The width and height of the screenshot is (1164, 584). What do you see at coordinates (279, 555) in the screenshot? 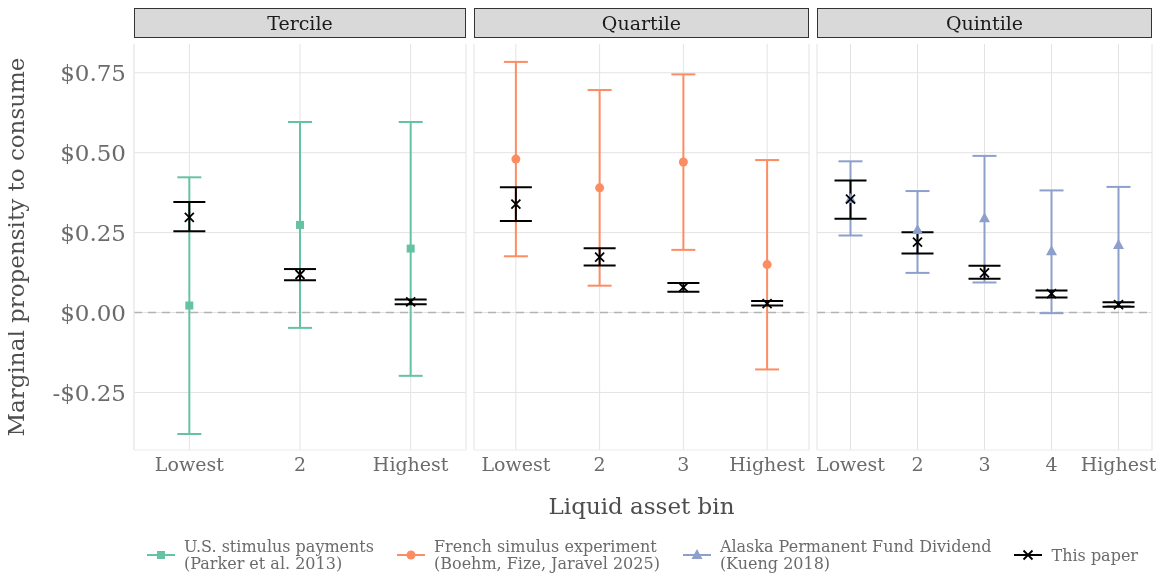
I see `legend-label: U.S. stimulus payments (Parker et al. 2013)` at bounding box center [279, 555].